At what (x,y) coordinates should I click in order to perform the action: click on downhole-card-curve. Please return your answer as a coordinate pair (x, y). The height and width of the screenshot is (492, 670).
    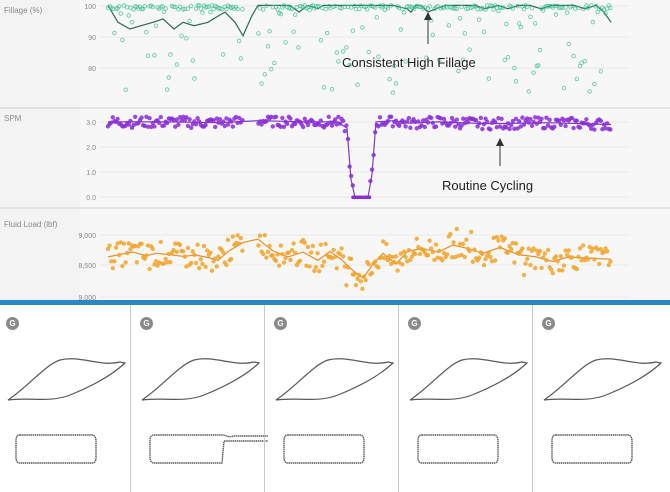
    Looking at the image, I should click on (208, 449).